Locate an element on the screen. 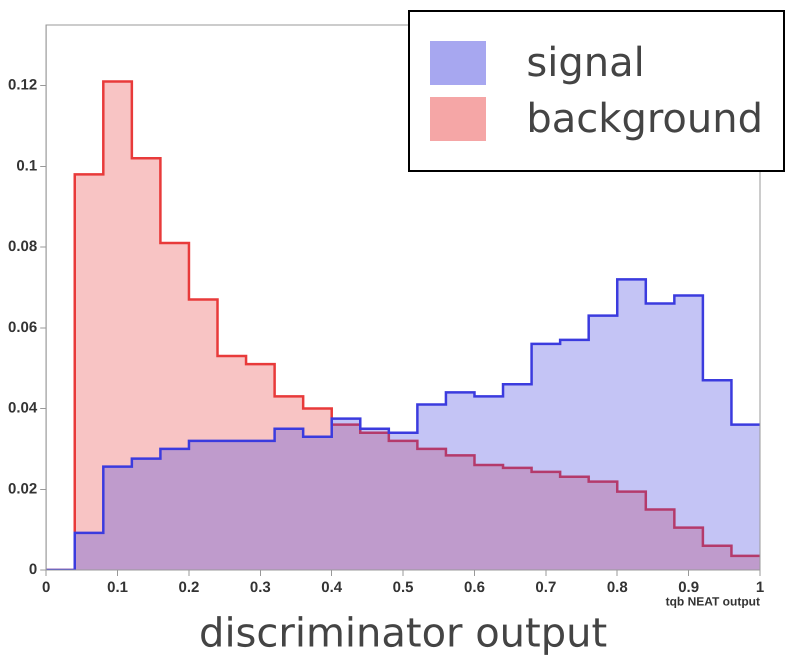  x-tick-label: 0.8 is located at coordinates (617, 587).